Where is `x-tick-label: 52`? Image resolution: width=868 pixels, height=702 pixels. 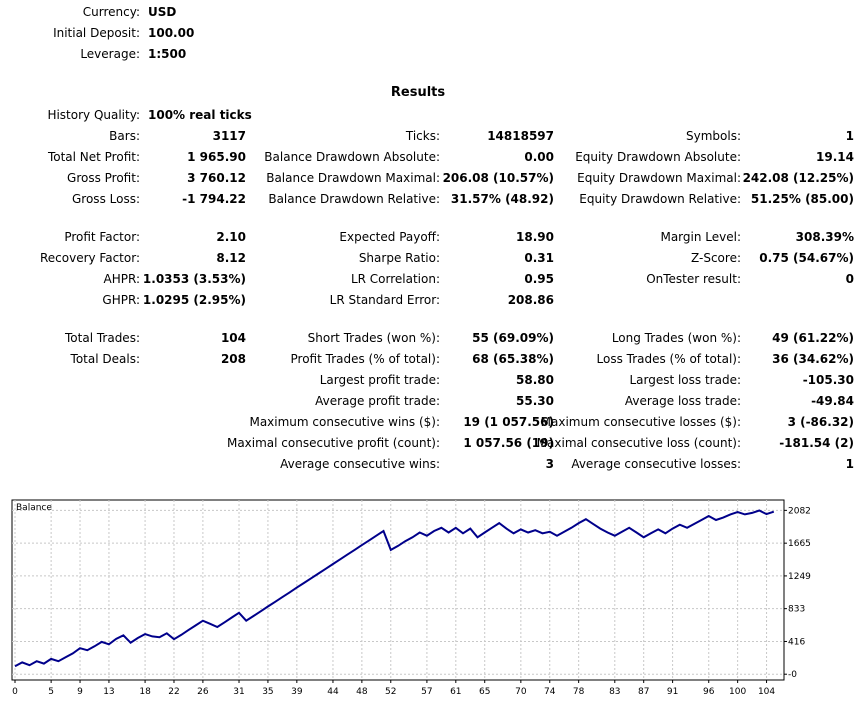 x-tick-label: 52 is located at coordinates (390, 692).